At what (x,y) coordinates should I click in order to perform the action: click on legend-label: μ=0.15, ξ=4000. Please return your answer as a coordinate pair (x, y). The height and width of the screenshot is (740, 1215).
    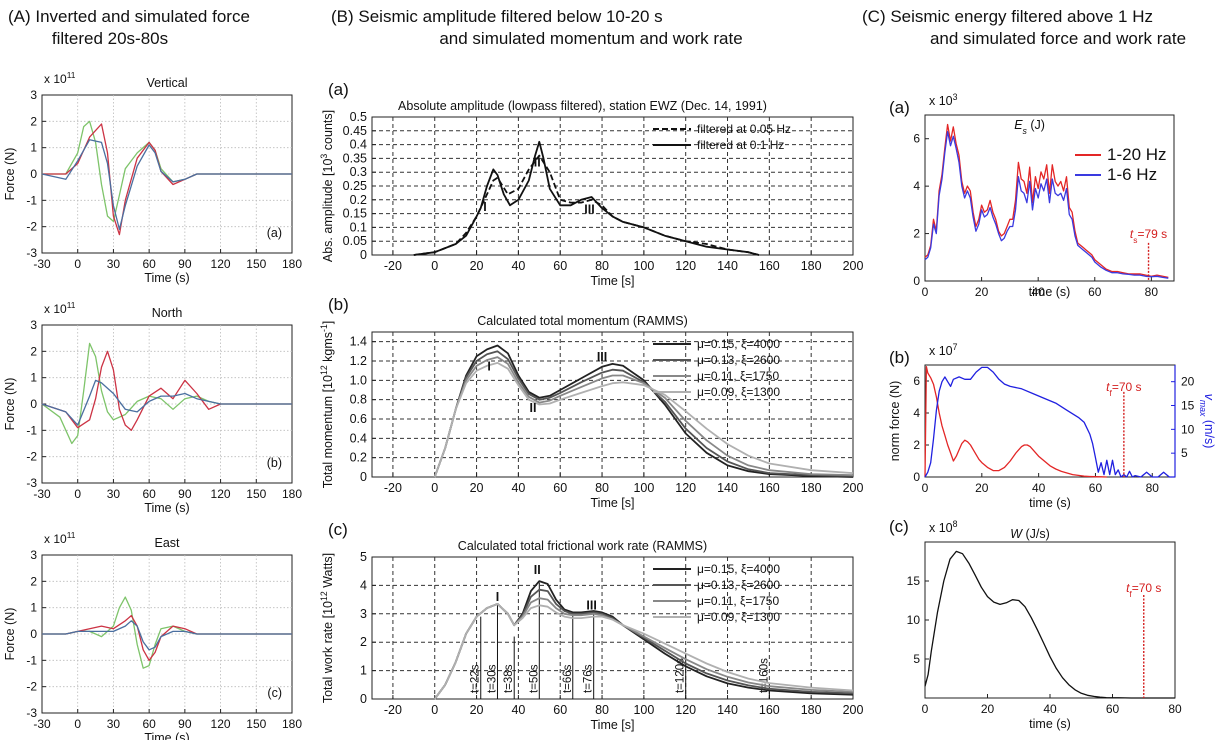
    Looking at the image, I should click on (738, 569).